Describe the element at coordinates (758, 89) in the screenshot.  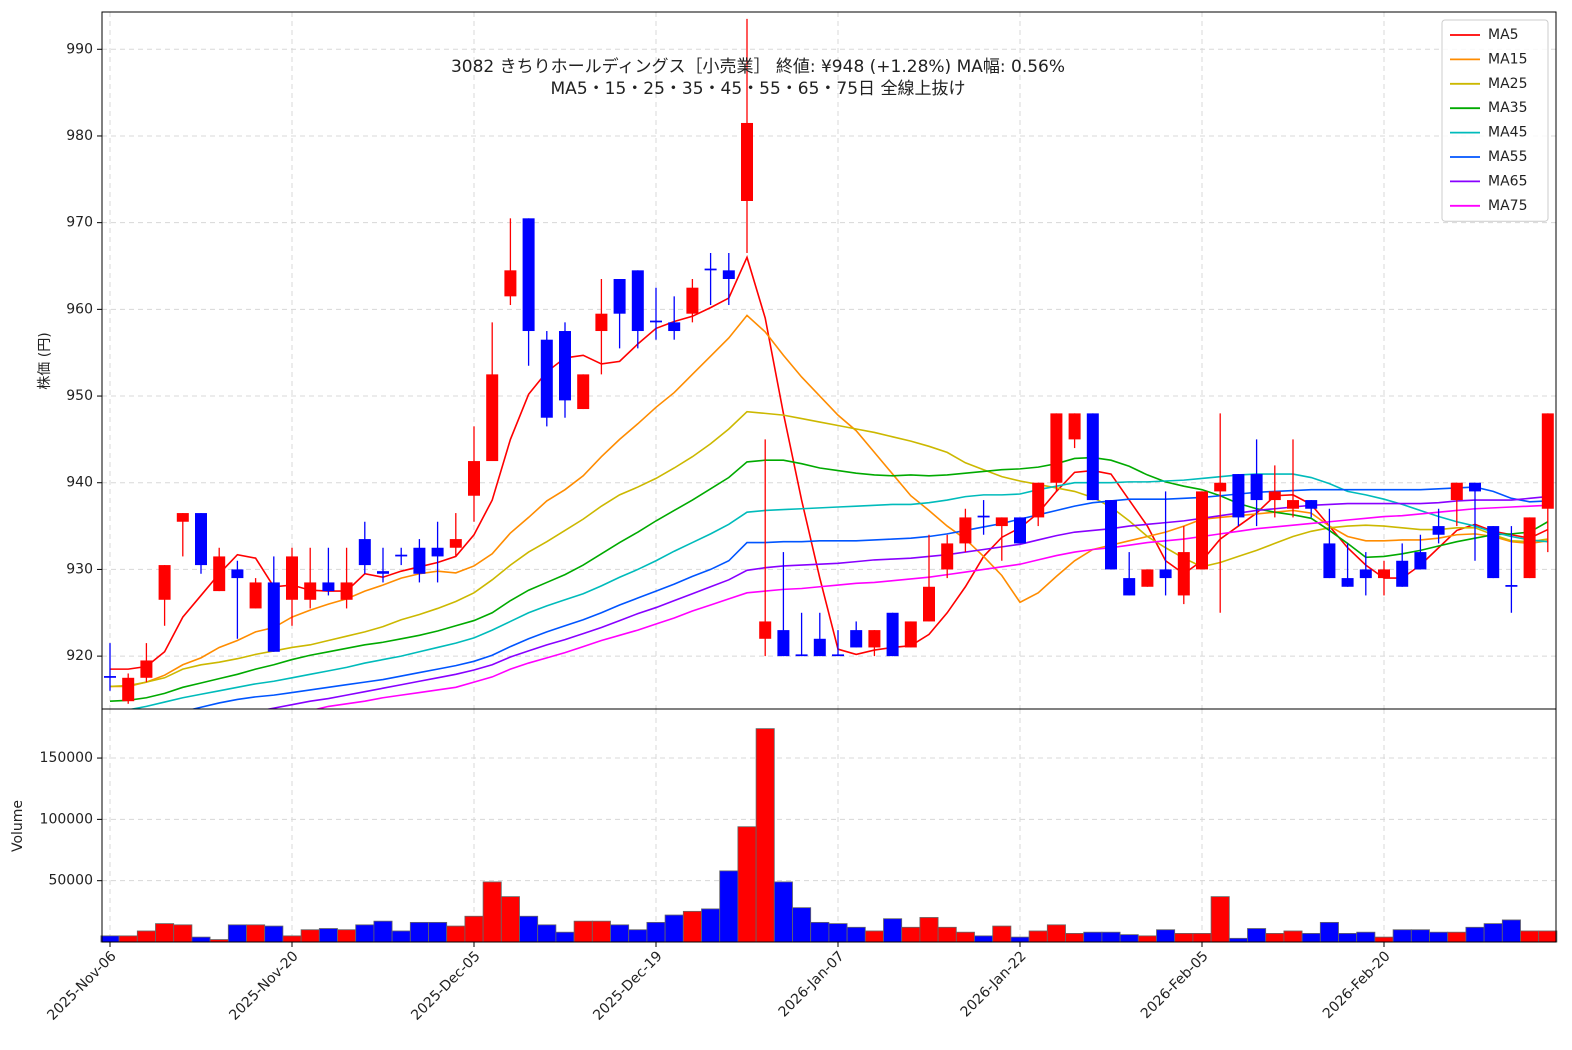
I see `chart-subtitle: MA5・15・25・35・45・55・65・75日 全線上抜け` at that location.